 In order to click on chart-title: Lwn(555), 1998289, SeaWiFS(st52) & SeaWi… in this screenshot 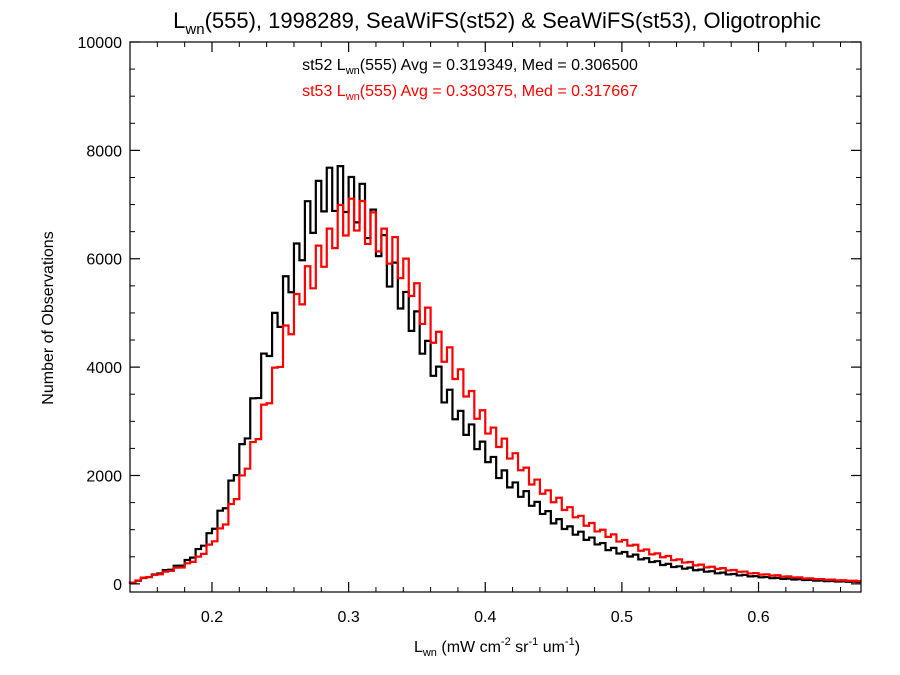, I will do `click(497, 23)`.